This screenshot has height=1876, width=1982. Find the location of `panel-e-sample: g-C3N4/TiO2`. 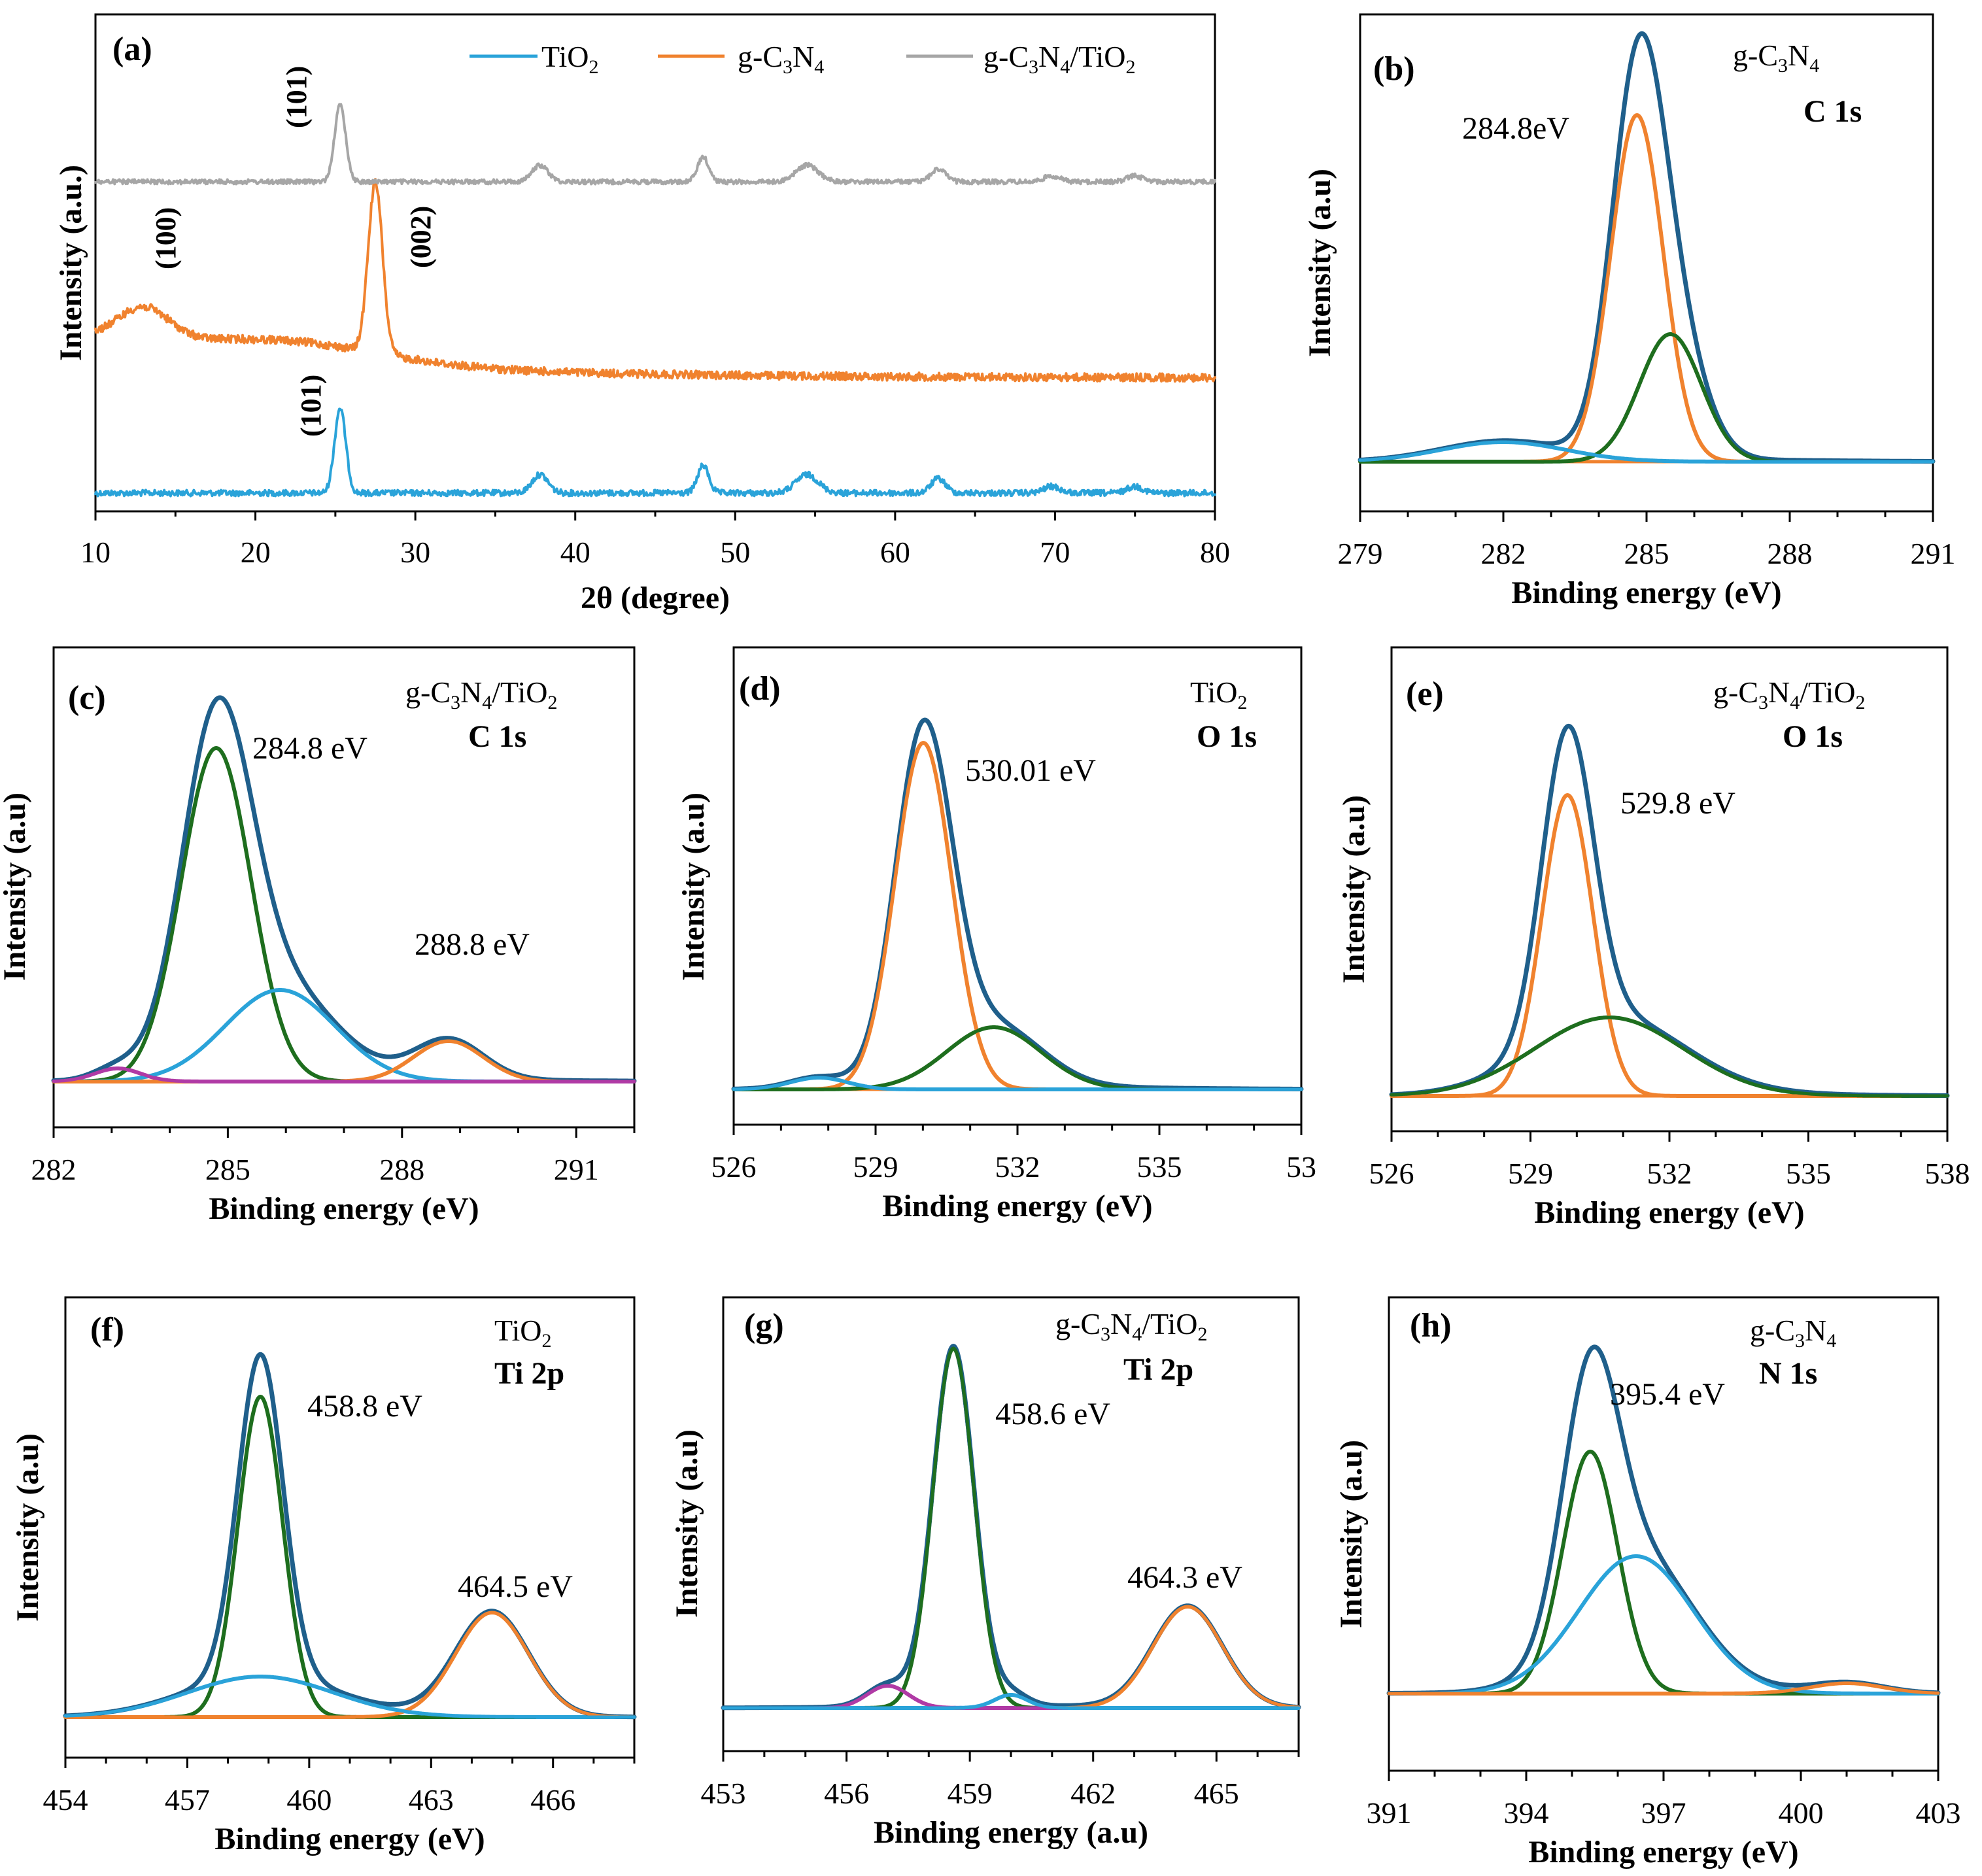

panel-e-sample: g-C3N4/TiO2 is located at coordinates (1790, 694).